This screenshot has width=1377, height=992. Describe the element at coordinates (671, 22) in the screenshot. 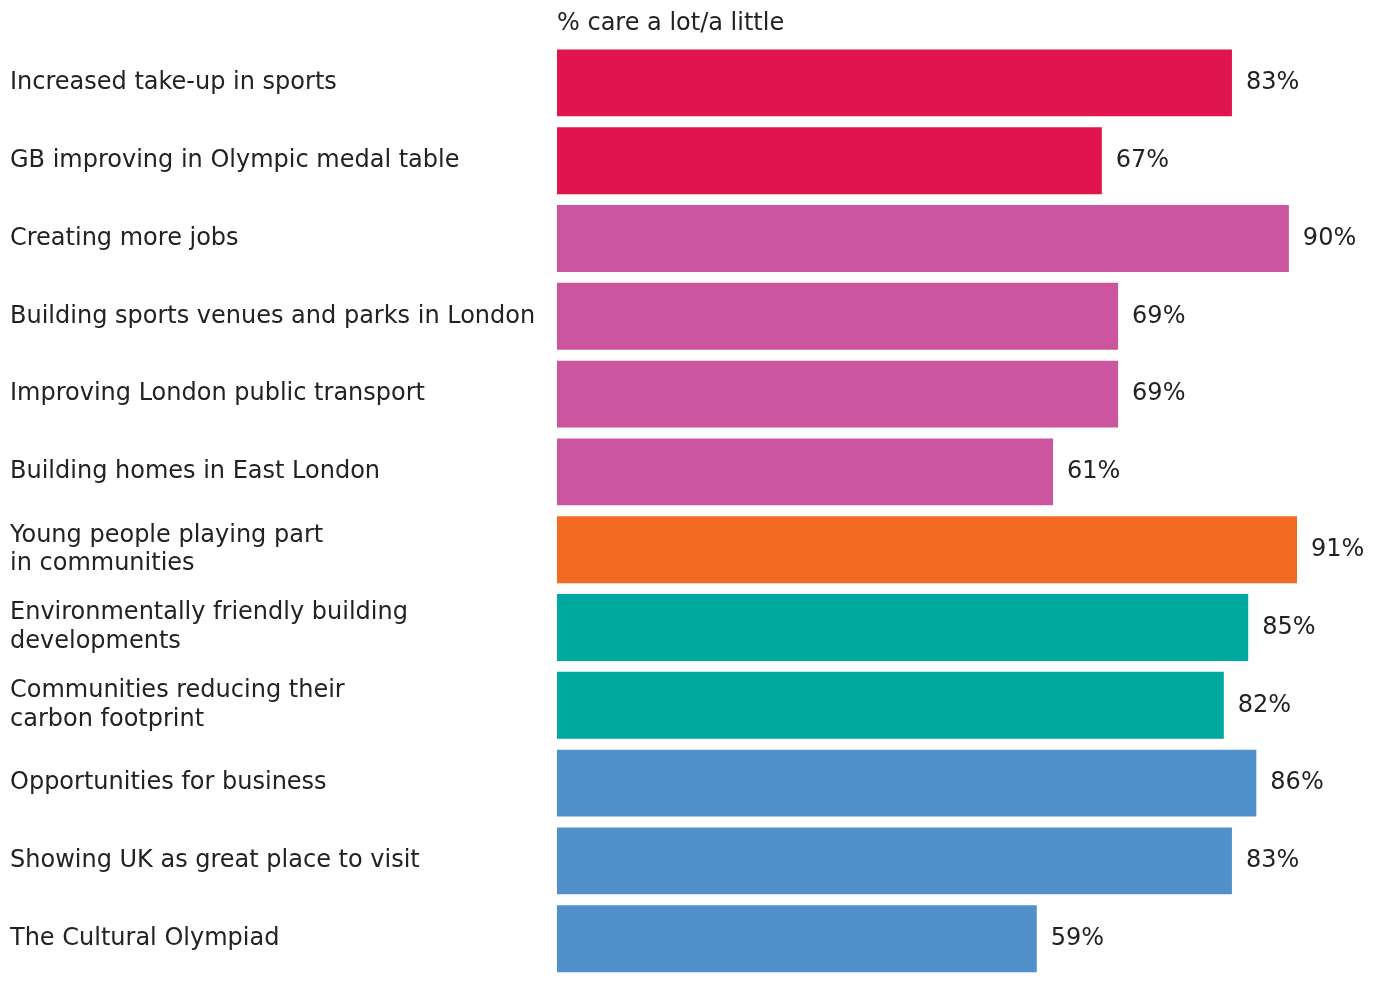

I see `chart-title: % care a lot/a little` at that location.